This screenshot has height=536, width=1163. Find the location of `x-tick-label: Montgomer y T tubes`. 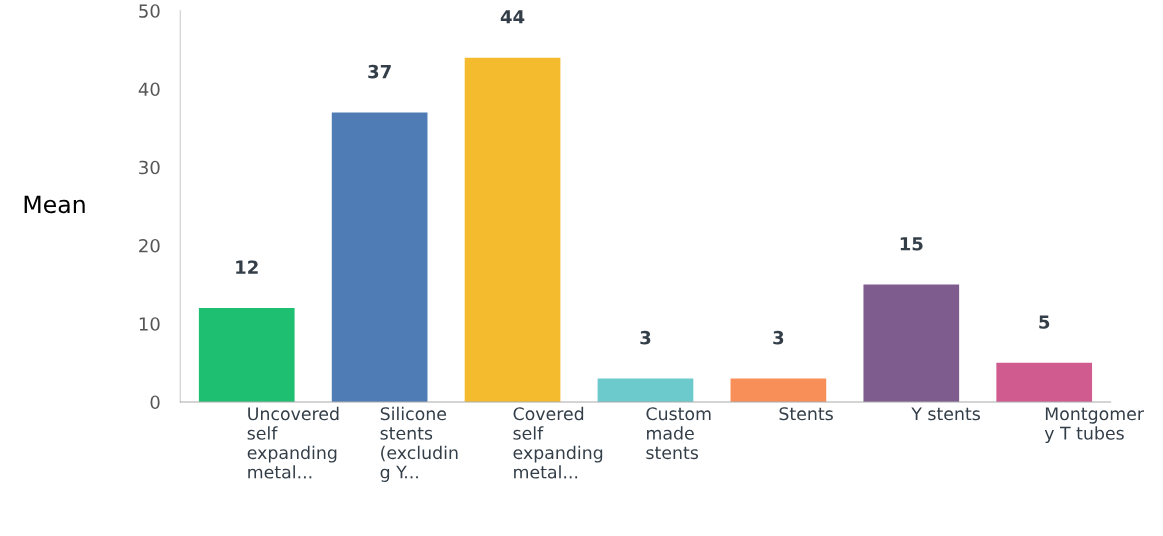

x-tick-label: Montgomer y T tubes is located at coordinates (1094, 425).